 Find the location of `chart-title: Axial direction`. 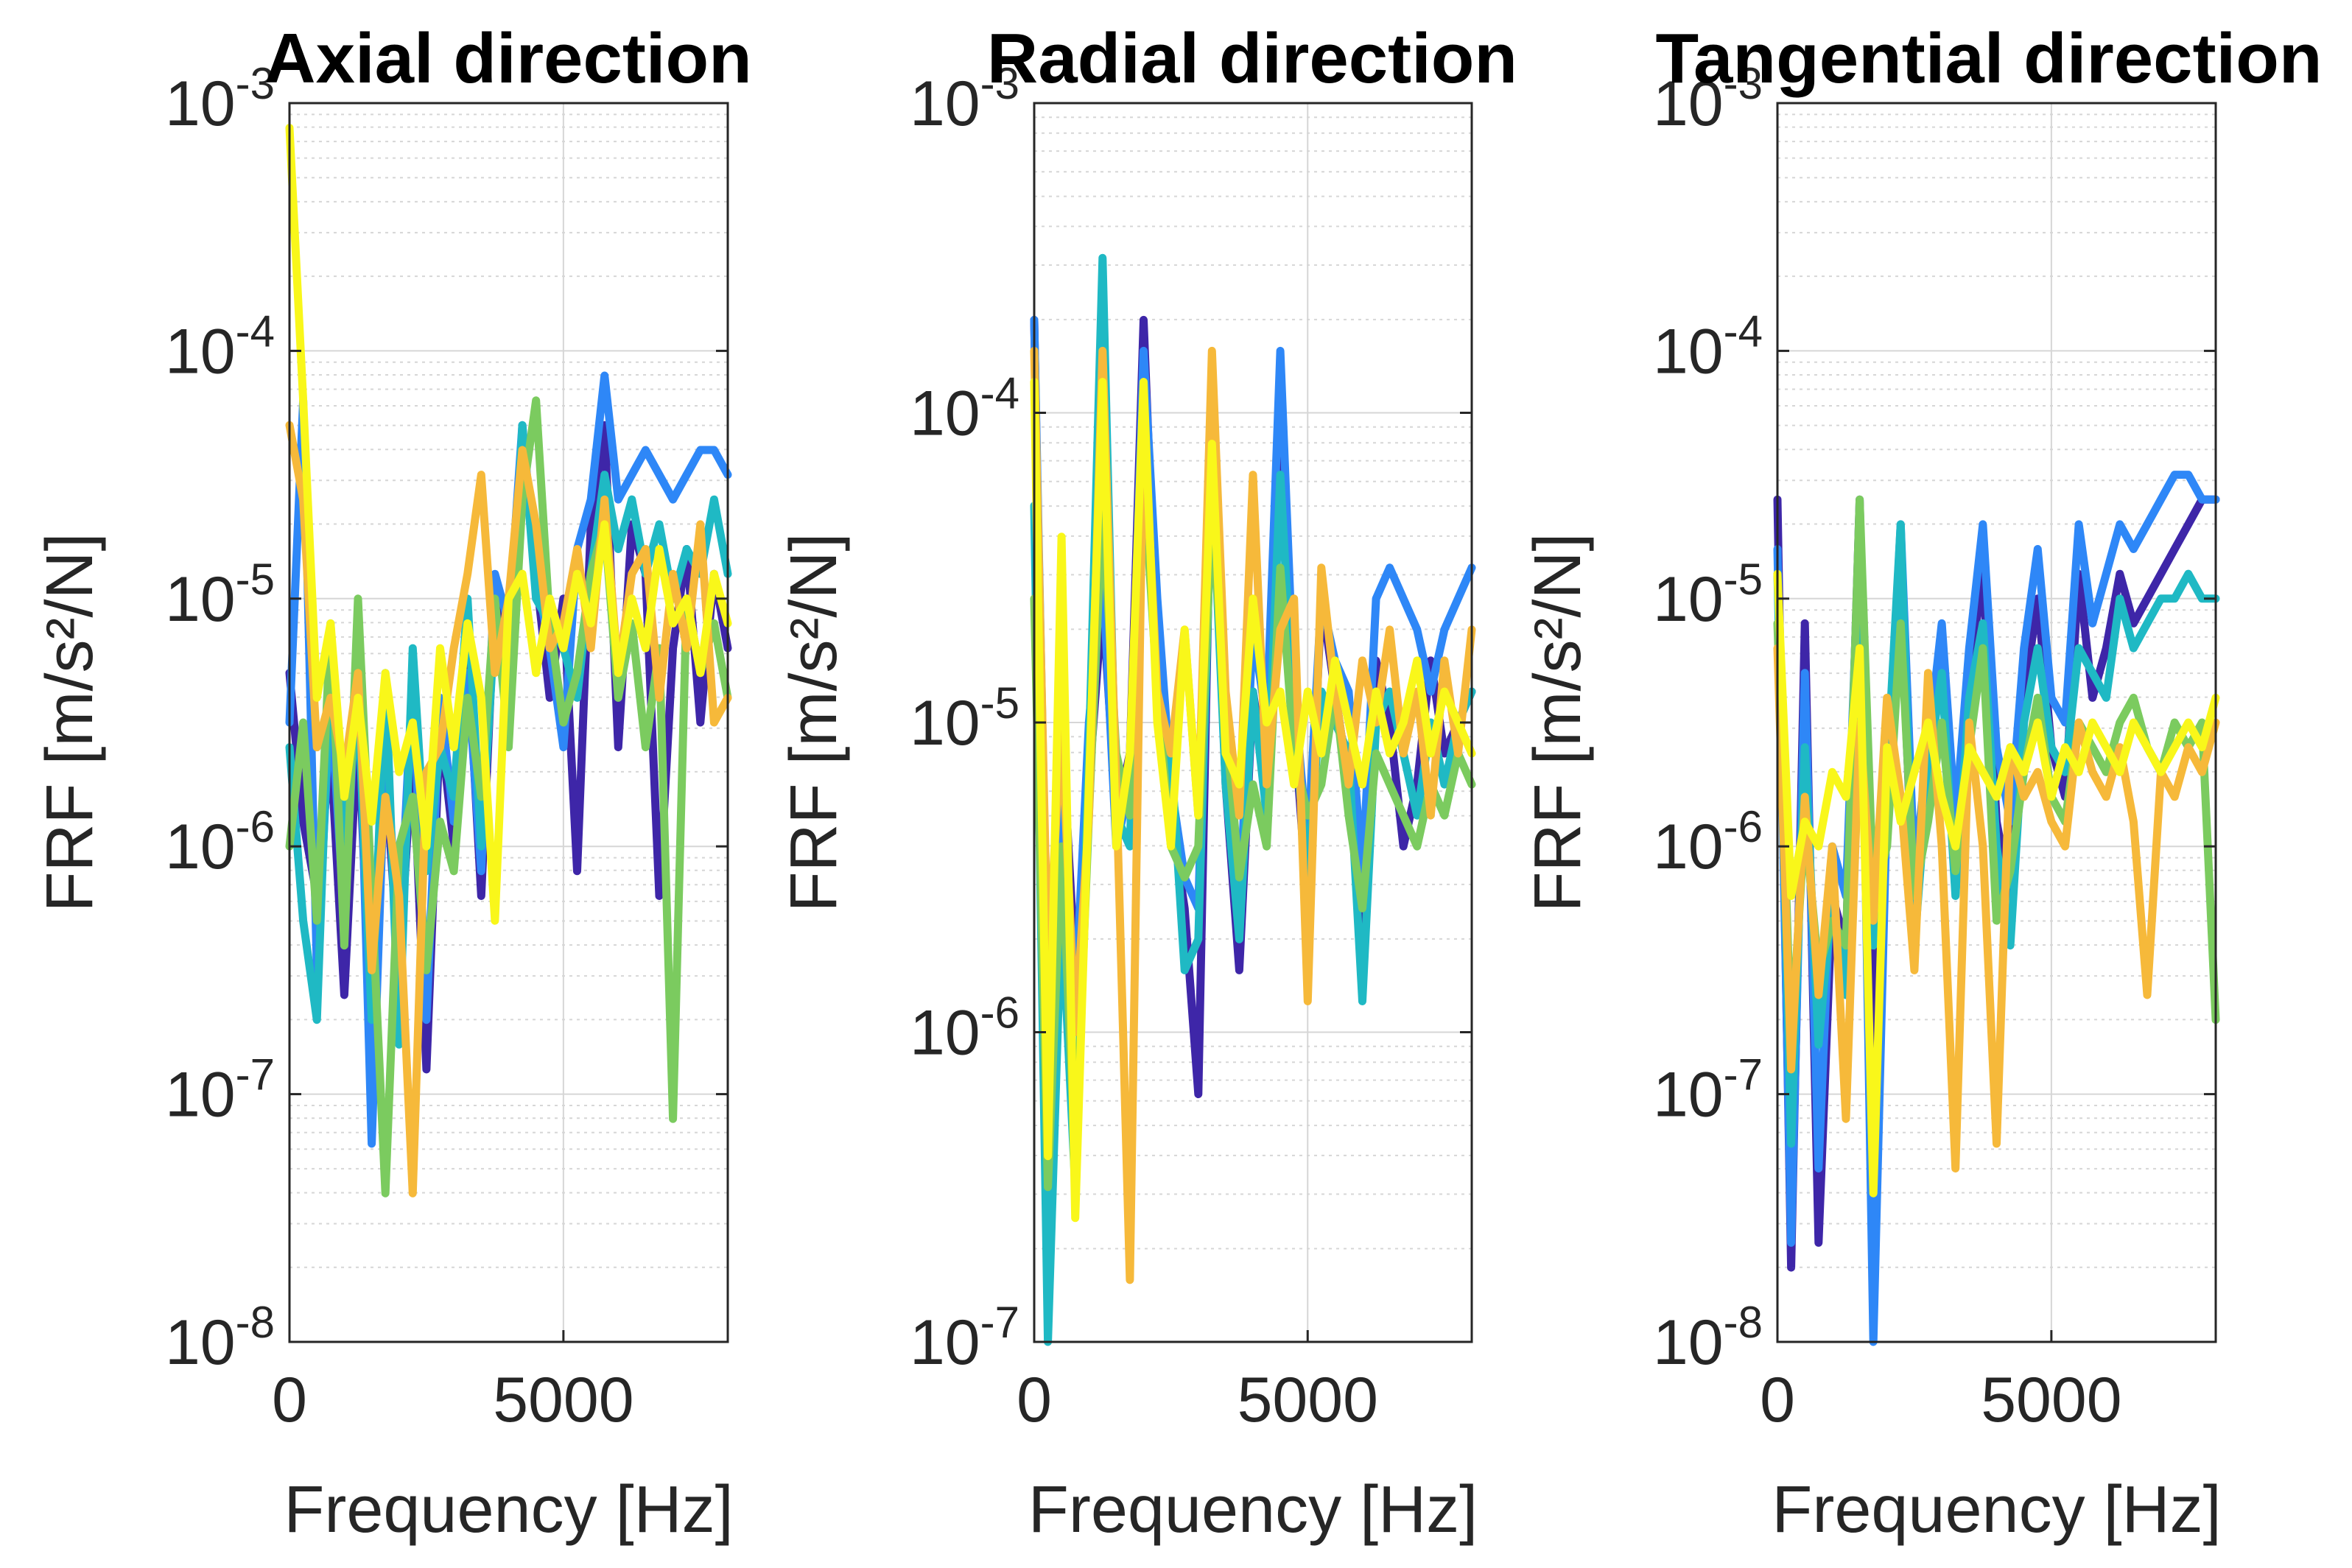

chart-title: Axial direction is located at coordinates (508, 58).